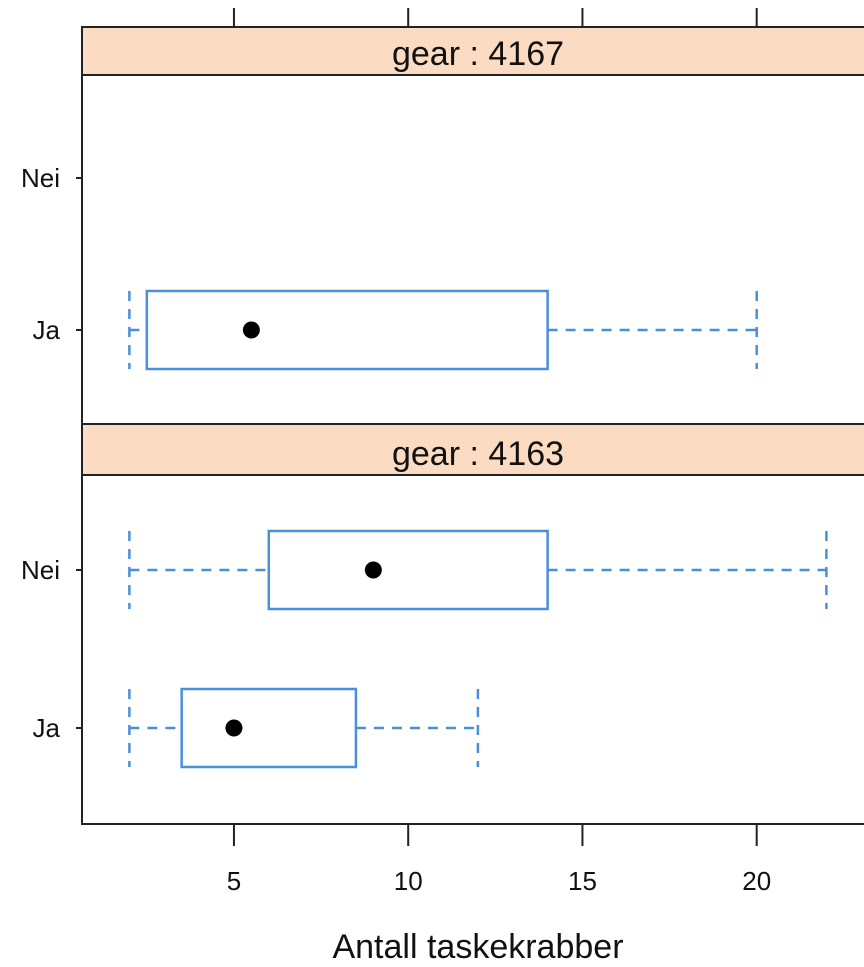 The width and height of the screenshot is (864, 967). What do you see at coordinates (478, 54) in the screenshot?
I see `strip-label: gear : 4167` at bounding box center [478, 54].